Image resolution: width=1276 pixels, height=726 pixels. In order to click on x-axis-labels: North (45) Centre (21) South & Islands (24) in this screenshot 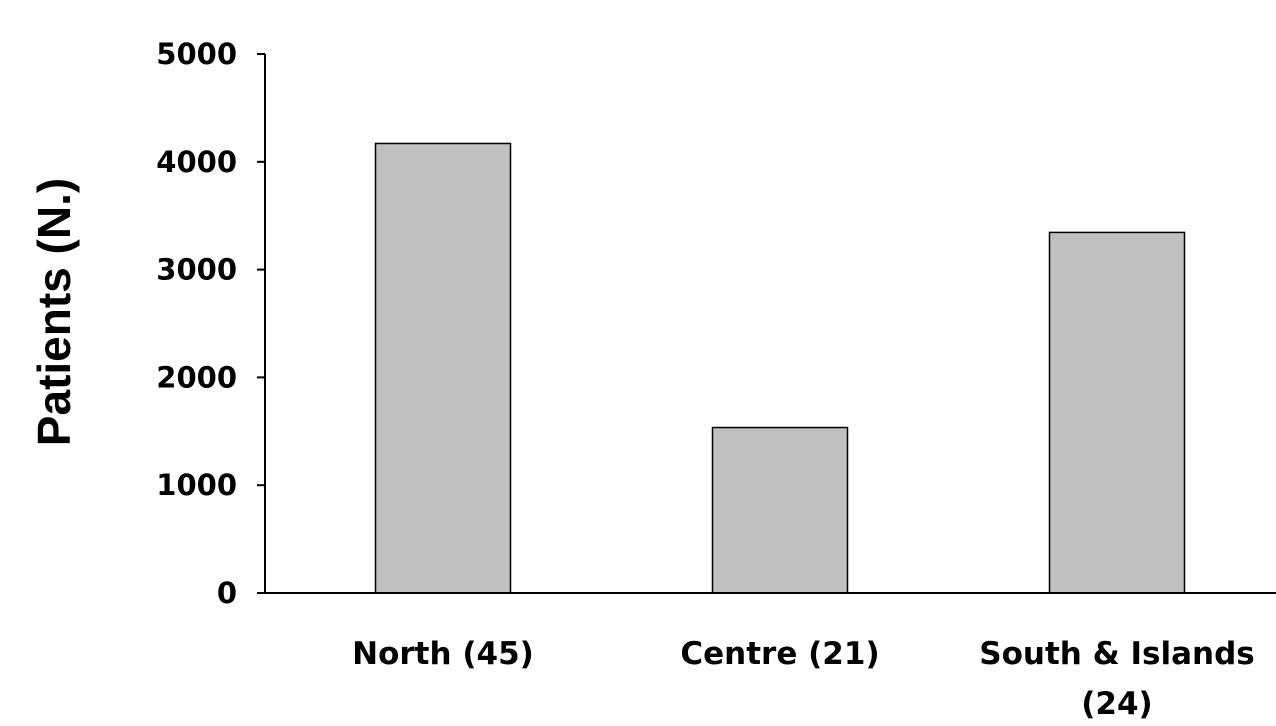, I will do `click(803, 679)`.